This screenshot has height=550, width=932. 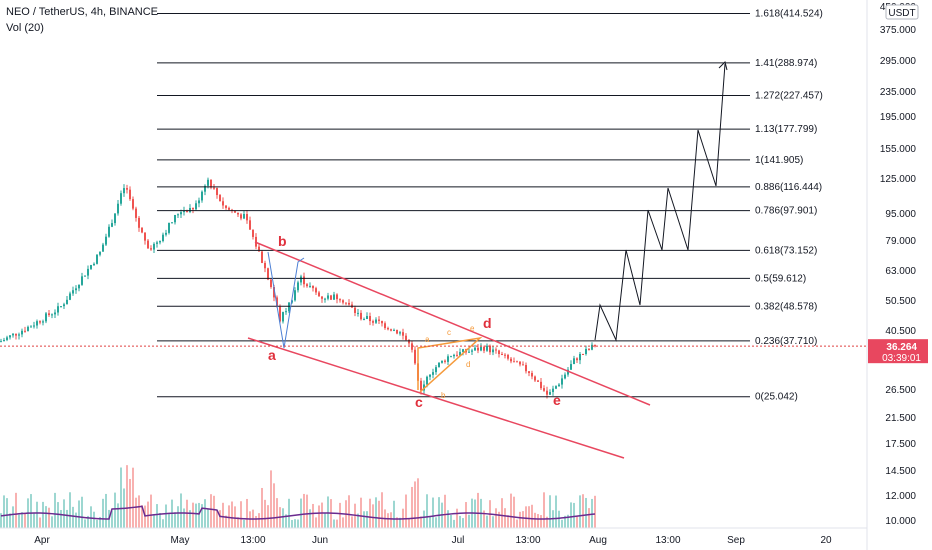 What do you see at coordinates (826, 540) in the screenshot?
I see `time-tick-label: 20` at bounding box center [826, 540].